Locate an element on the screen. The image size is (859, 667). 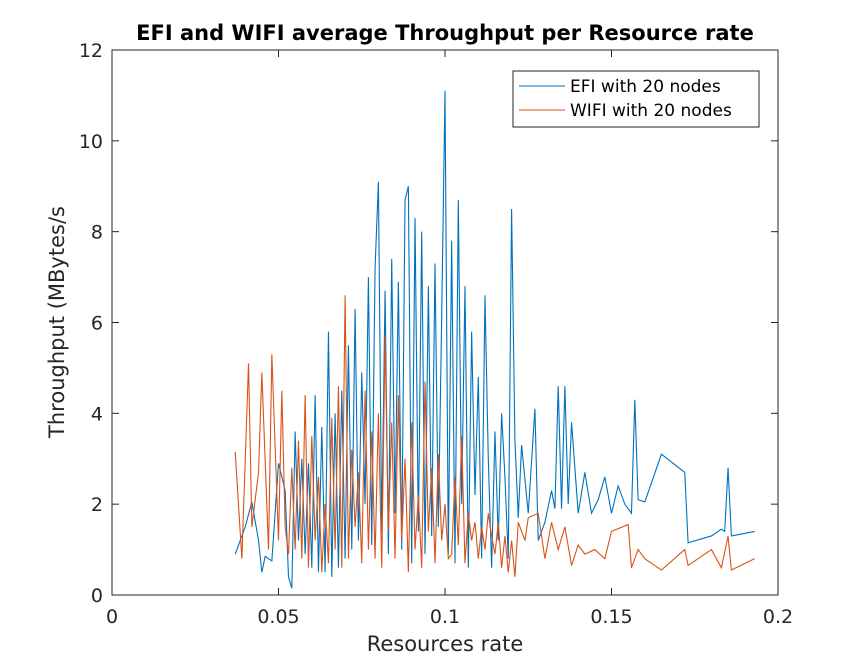
y-tick-label: 0 is located at coordinates (97, 596).